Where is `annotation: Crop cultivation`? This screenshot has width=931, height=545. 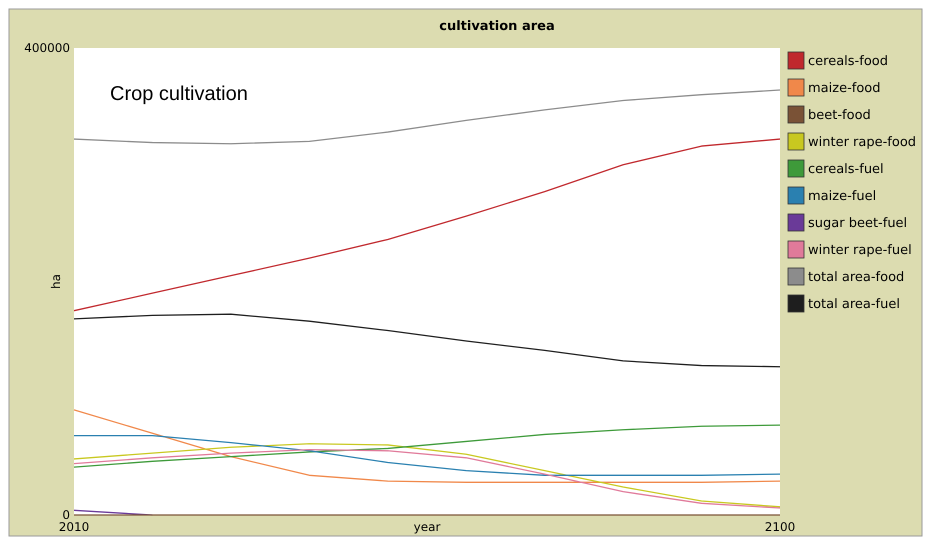 annotation: Crop cultivation is located at coordinates (179, 94).